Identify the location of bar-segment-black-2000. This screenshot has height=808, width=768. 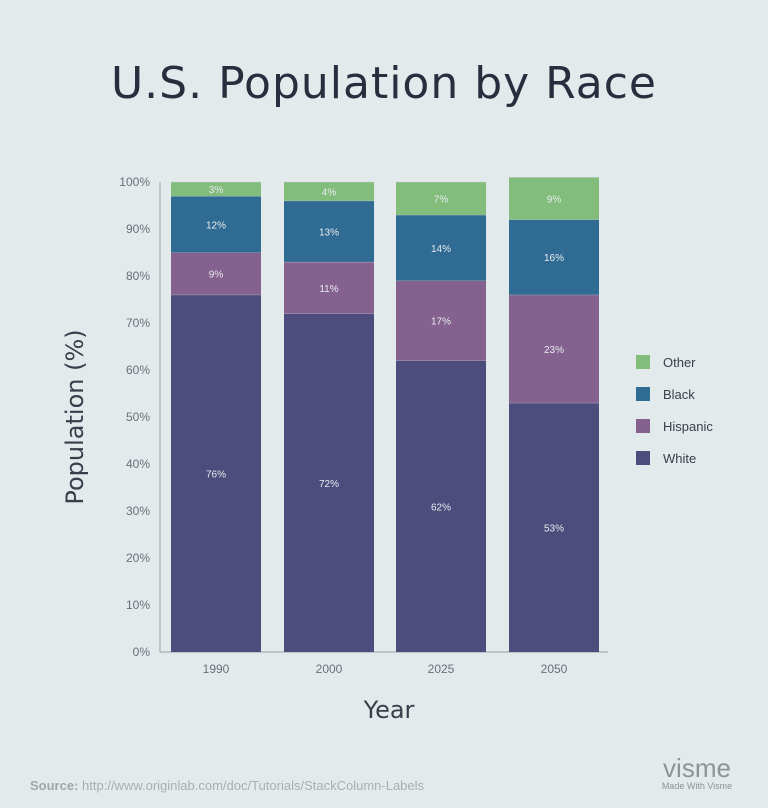
(329, 231).